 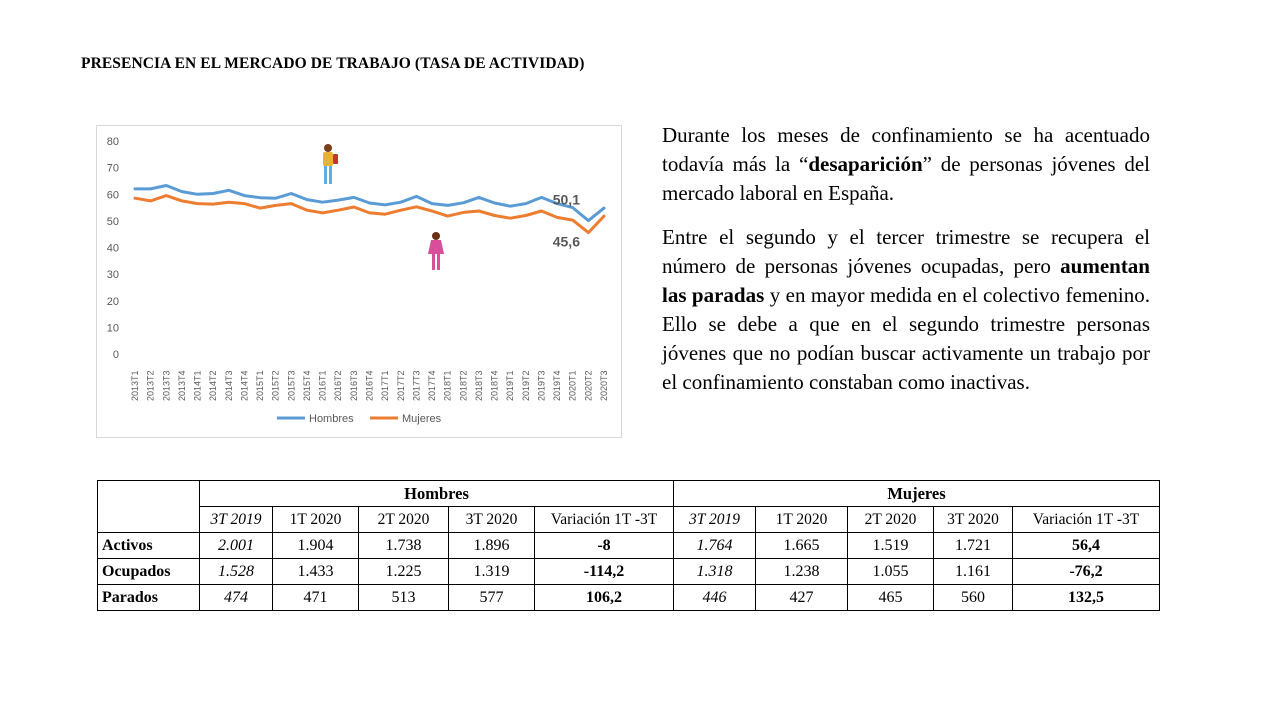 What do you see at coordinates (865, 164) in the screenshot?
I see `p1-bold: desaparición` at bounding box center [865, 164].